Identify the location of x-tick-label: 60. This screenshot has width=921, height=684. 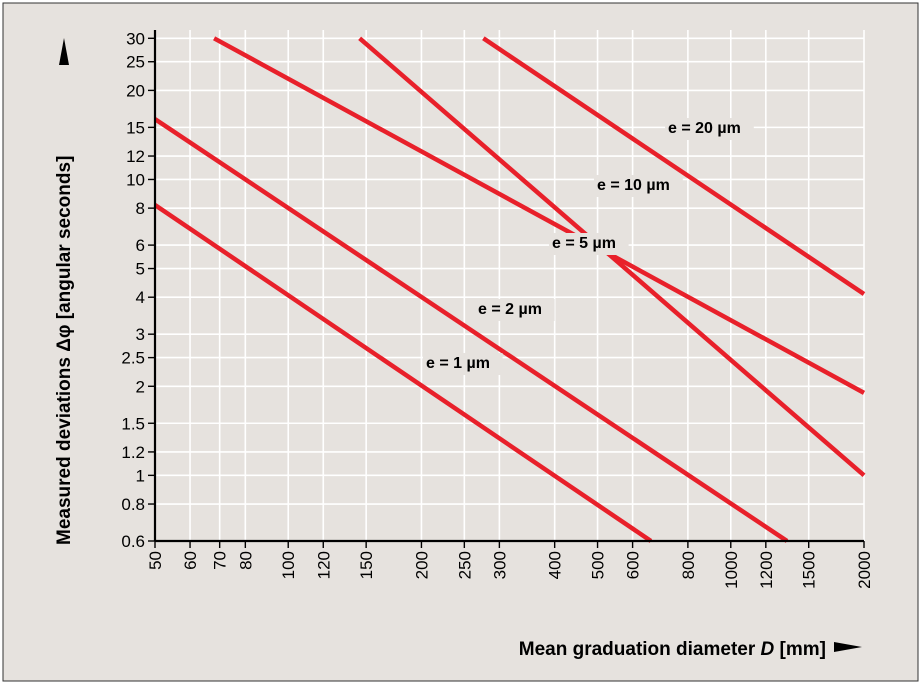
(190, 560).